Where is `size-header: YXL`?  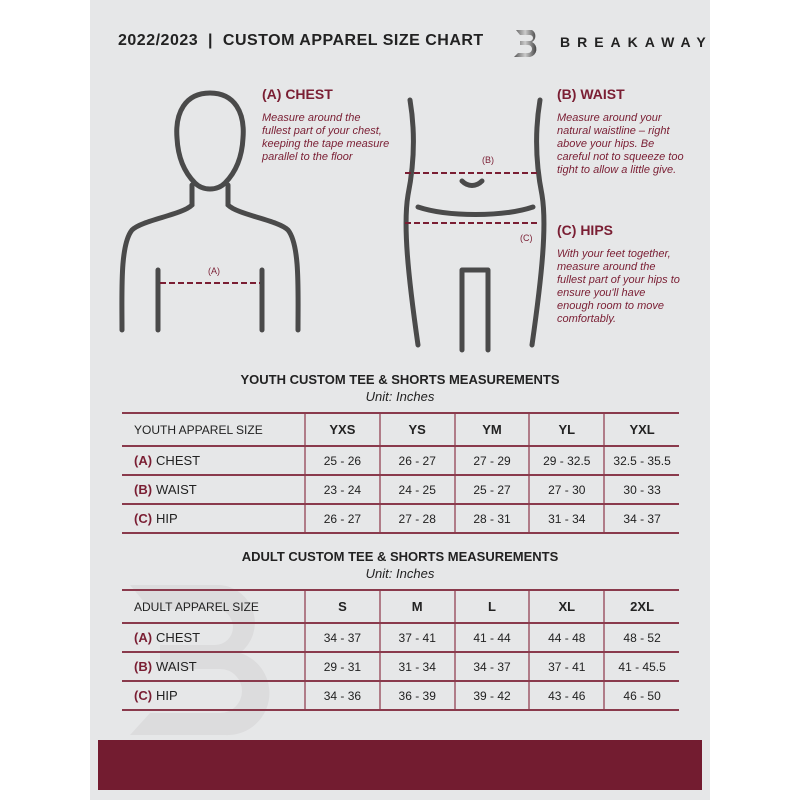
size-header: YXL is located at coordinates (641, 429).